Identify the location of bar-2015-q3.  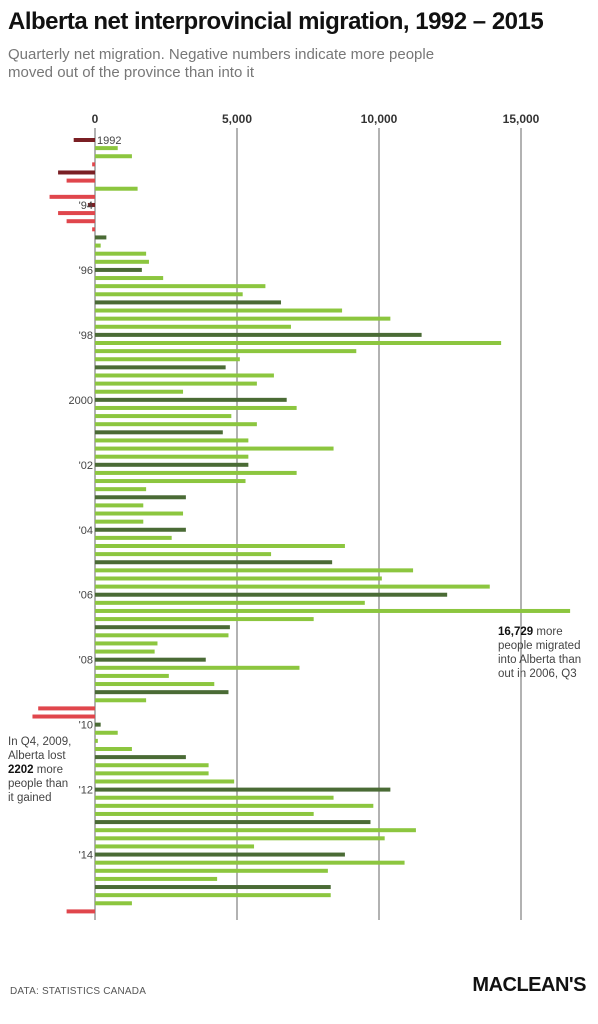
(113, 903).